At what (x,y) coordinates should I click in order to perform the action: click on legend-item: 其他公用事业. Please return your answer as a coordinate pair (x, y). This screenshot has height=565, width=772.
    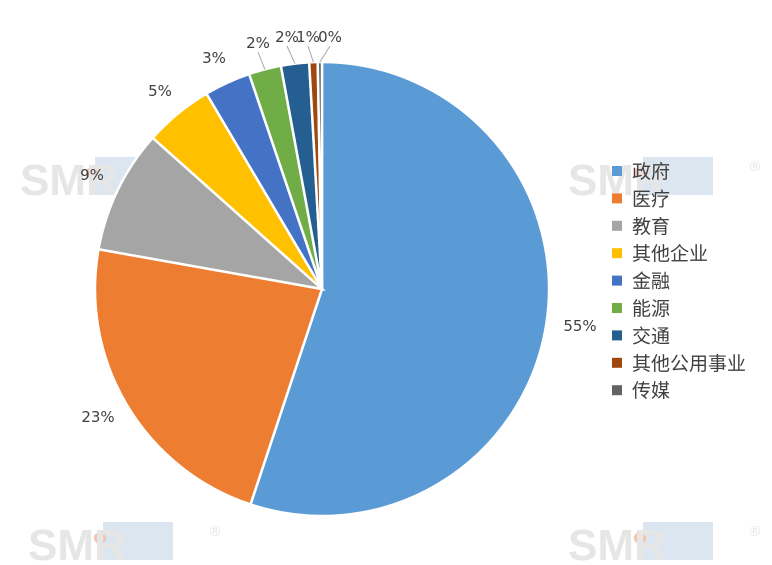
    Looking at the image, I should click on (679, 364).